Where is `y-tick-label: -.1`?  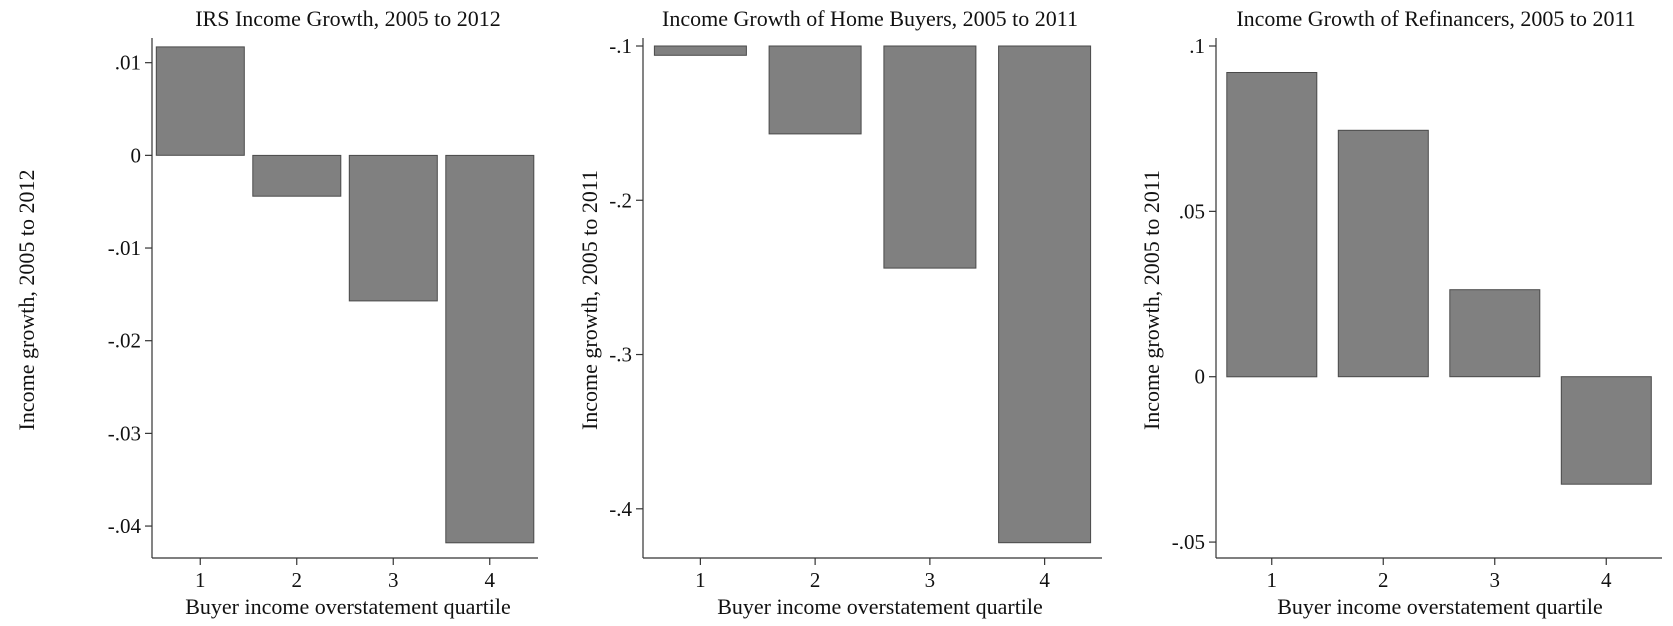
y-tick-label: -.1 is located at coordinates (620, 46).